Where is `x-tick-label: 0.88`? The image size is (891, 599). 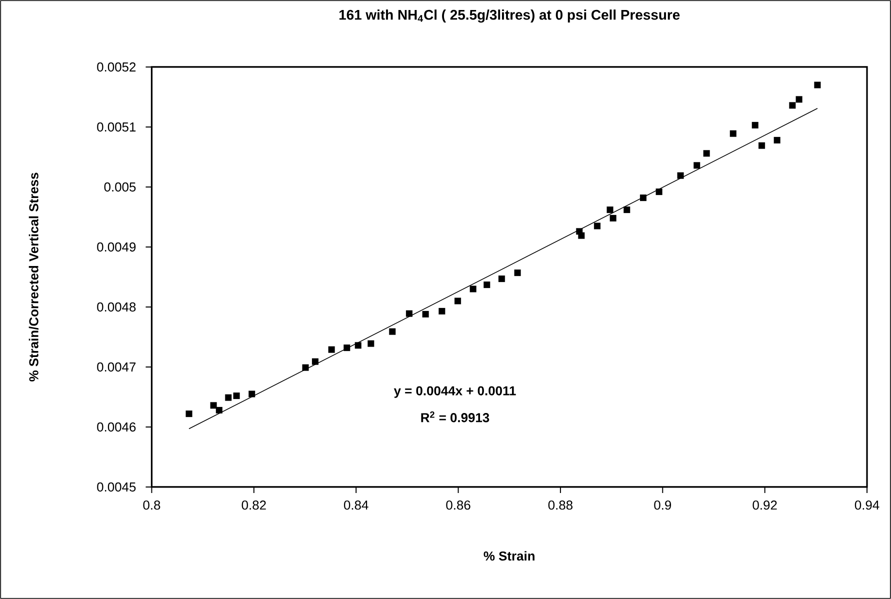 x-tick-label: 0.88 is located at coordinates (560, 505).